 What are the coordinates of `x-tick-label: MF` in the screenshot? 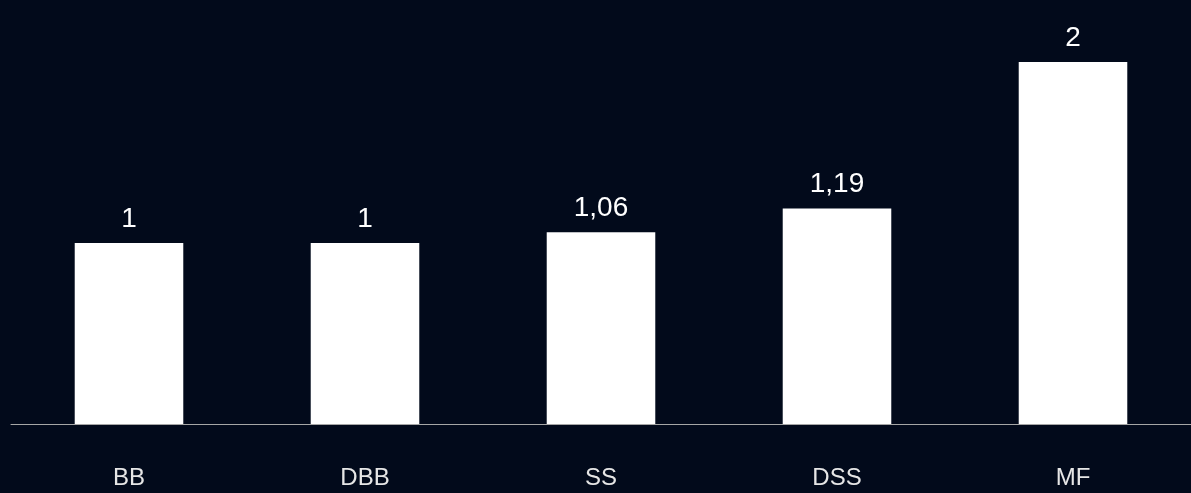 It's located at (1073, 476).